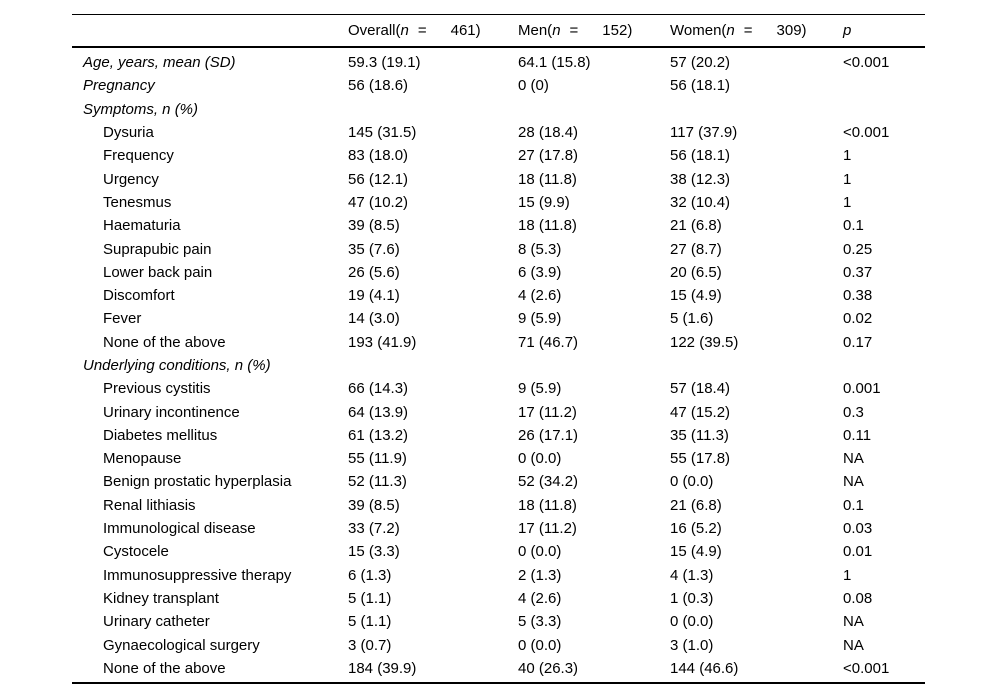  Describe the element at coordinates (142, 226) in the screenshot. I see `row-label: Haematuria` at that location.